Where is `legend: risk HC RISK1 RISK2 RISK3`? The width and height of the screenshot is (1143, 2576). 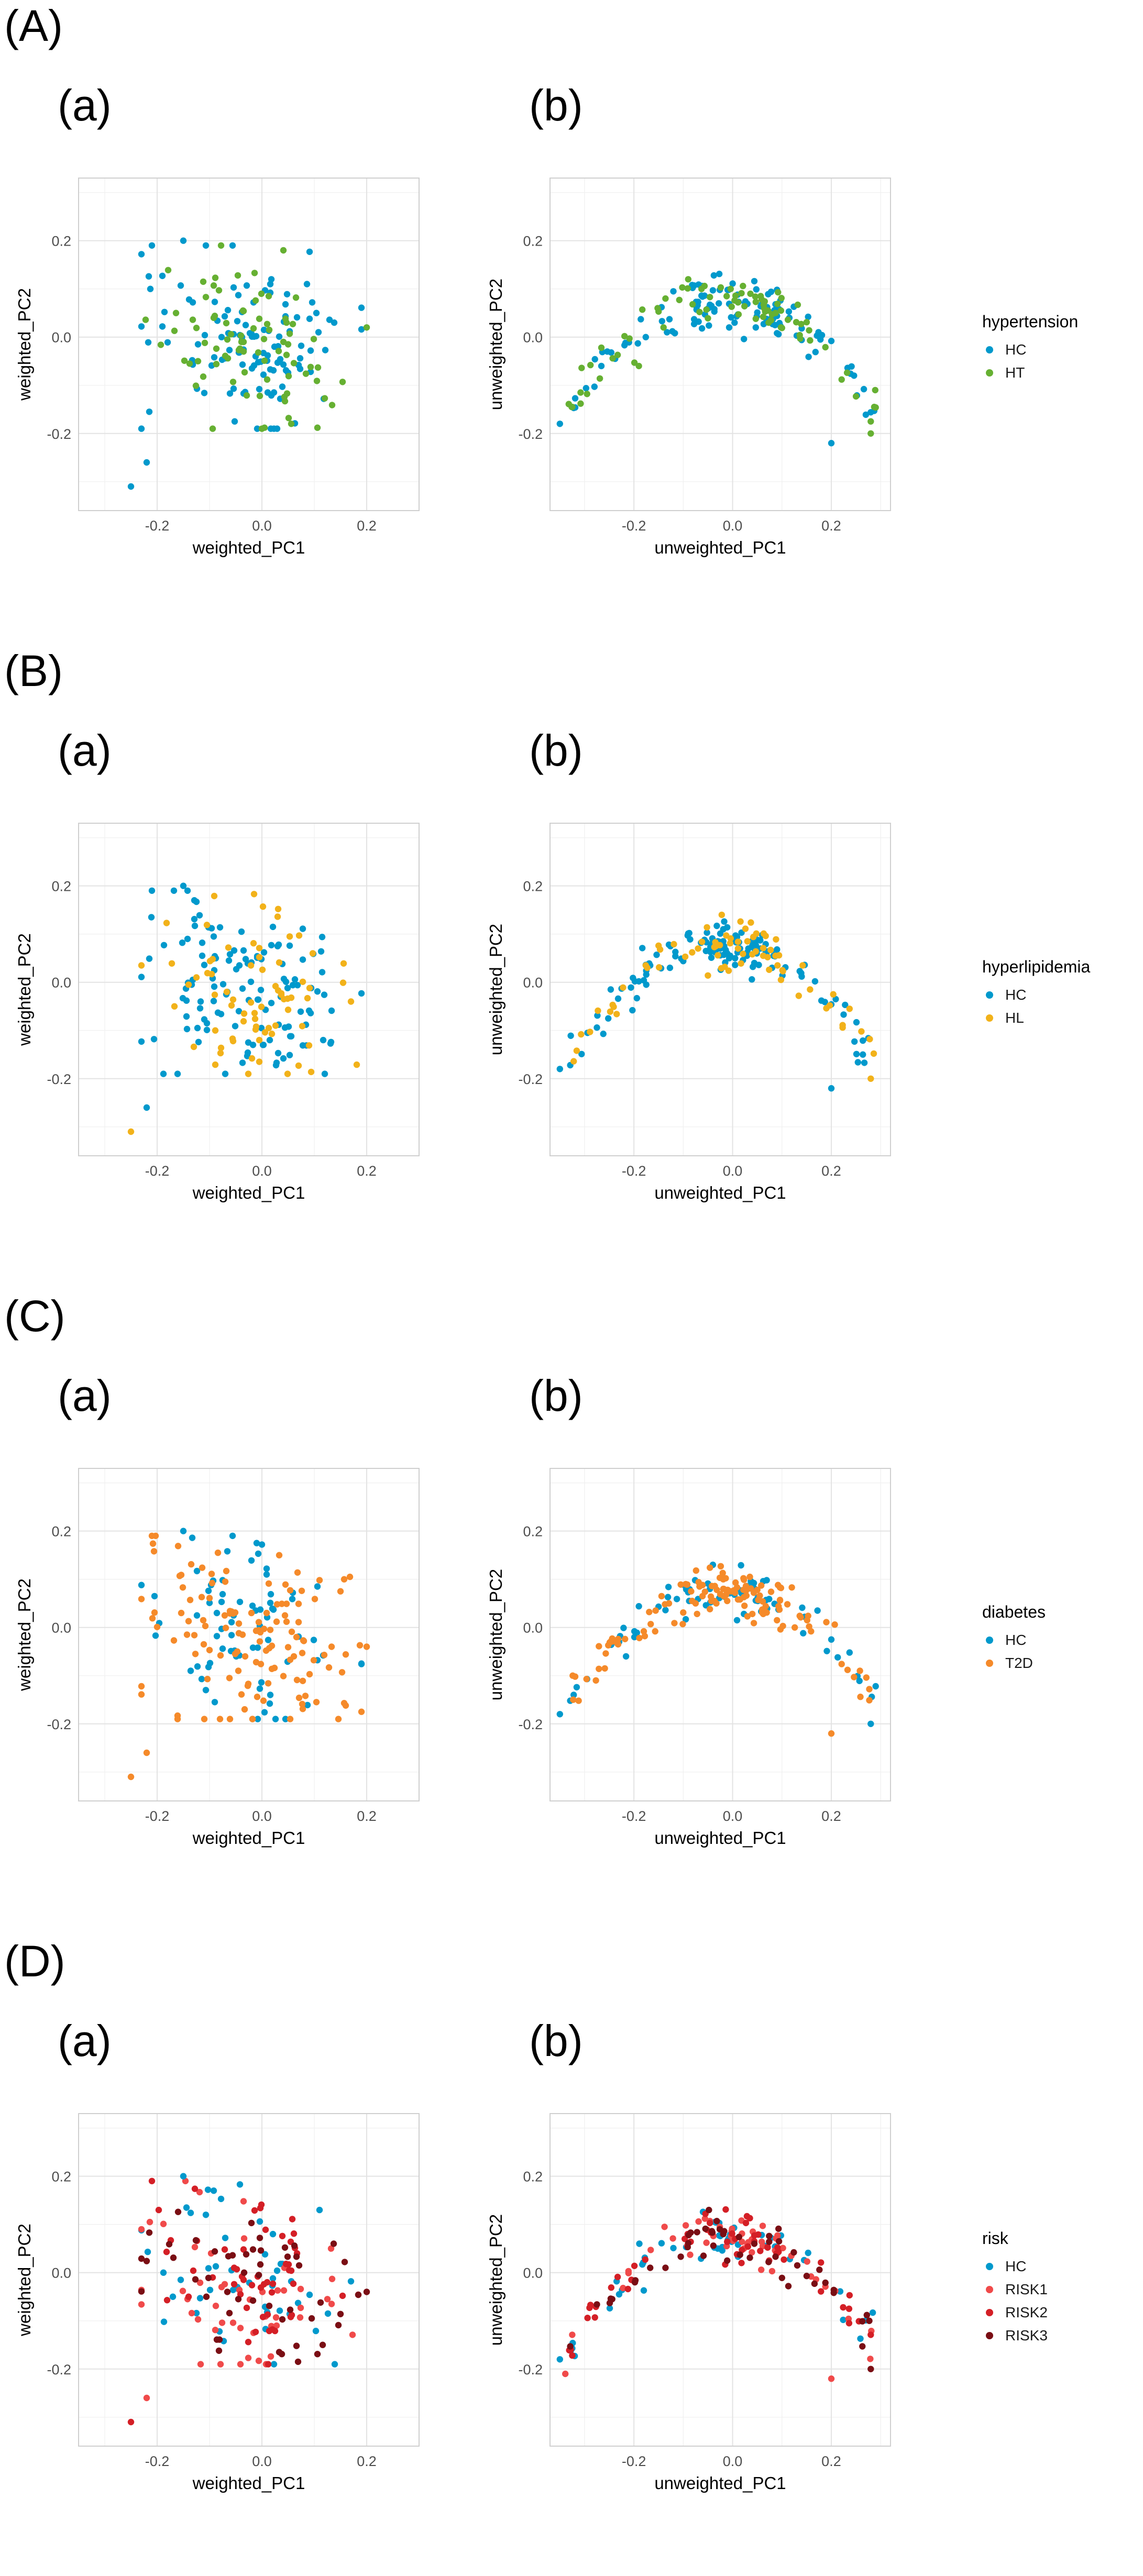 legend: risk HC RISK1 RISK2 RISK3 is located at coordinates (1015, 2286).